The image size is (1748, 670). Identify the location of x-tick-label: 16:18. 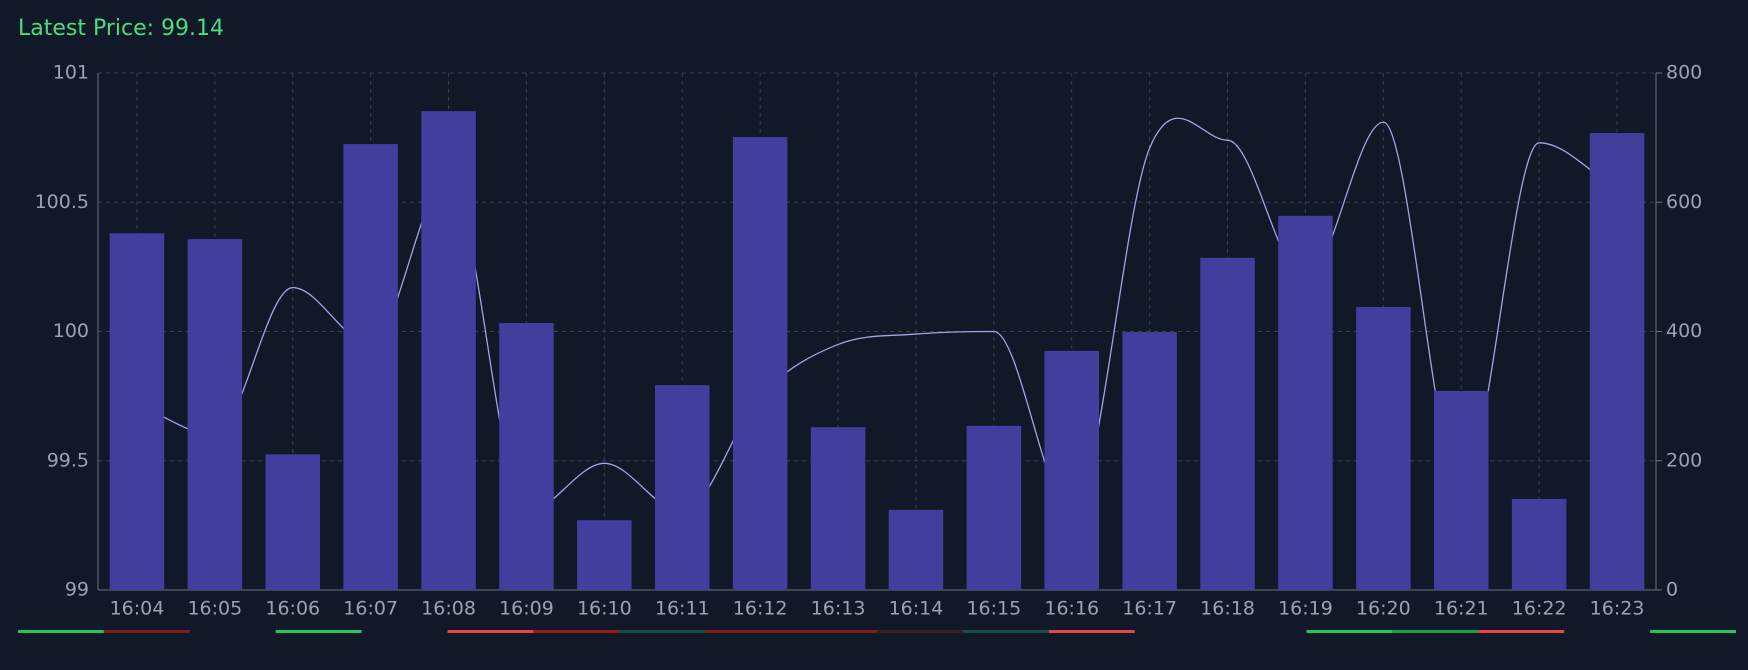
(1227, 609).